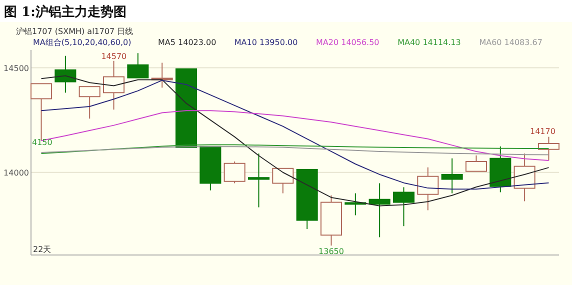 This screenshot has height=285, width=572. I want to click on chart-subtitle: 沪铝1707 (SXMH) al1707 日线, so click(75, 31).